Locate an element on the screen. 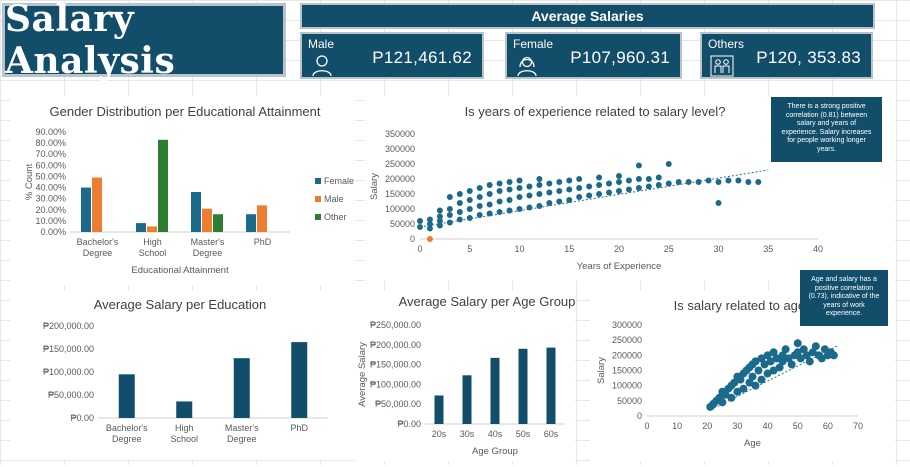  y-tick-label: 0 is located at coordinates (639, 416).